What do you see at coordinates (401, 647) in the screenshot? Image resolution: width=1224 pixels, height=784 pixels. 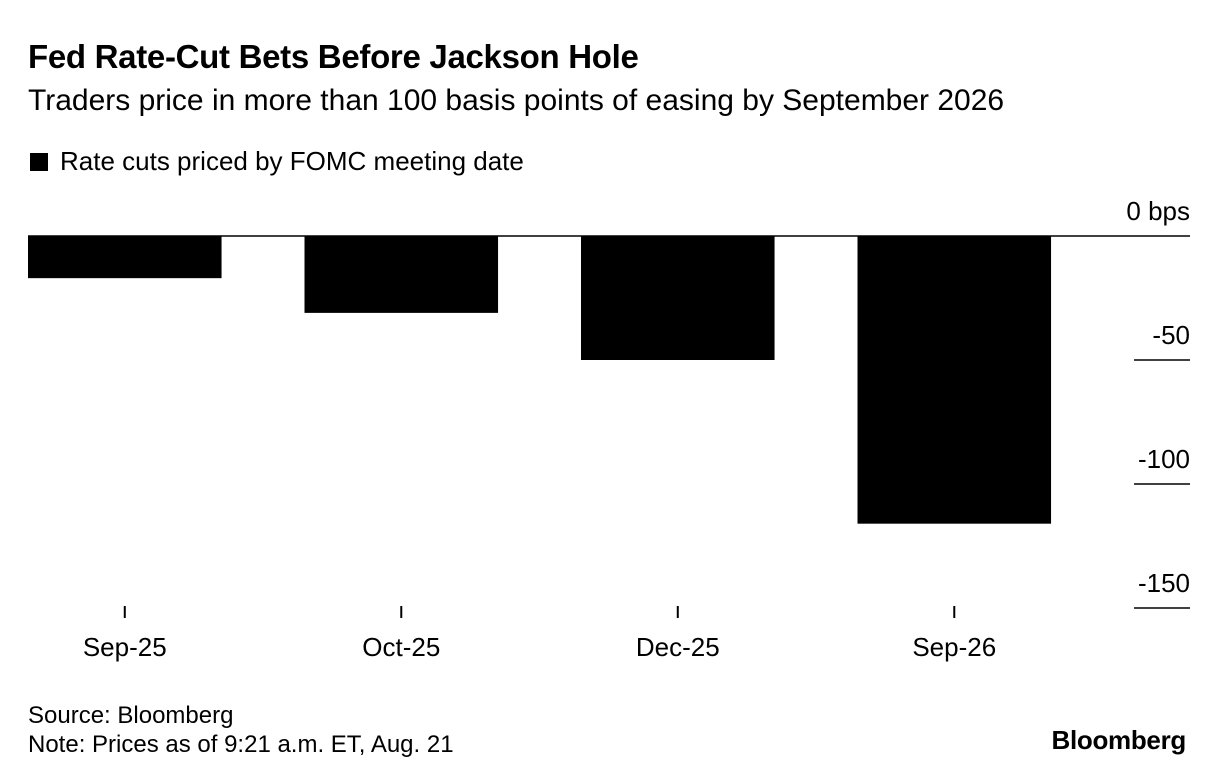 I see `x-tick-label: Oct-25` at bounding box center [401, 647].